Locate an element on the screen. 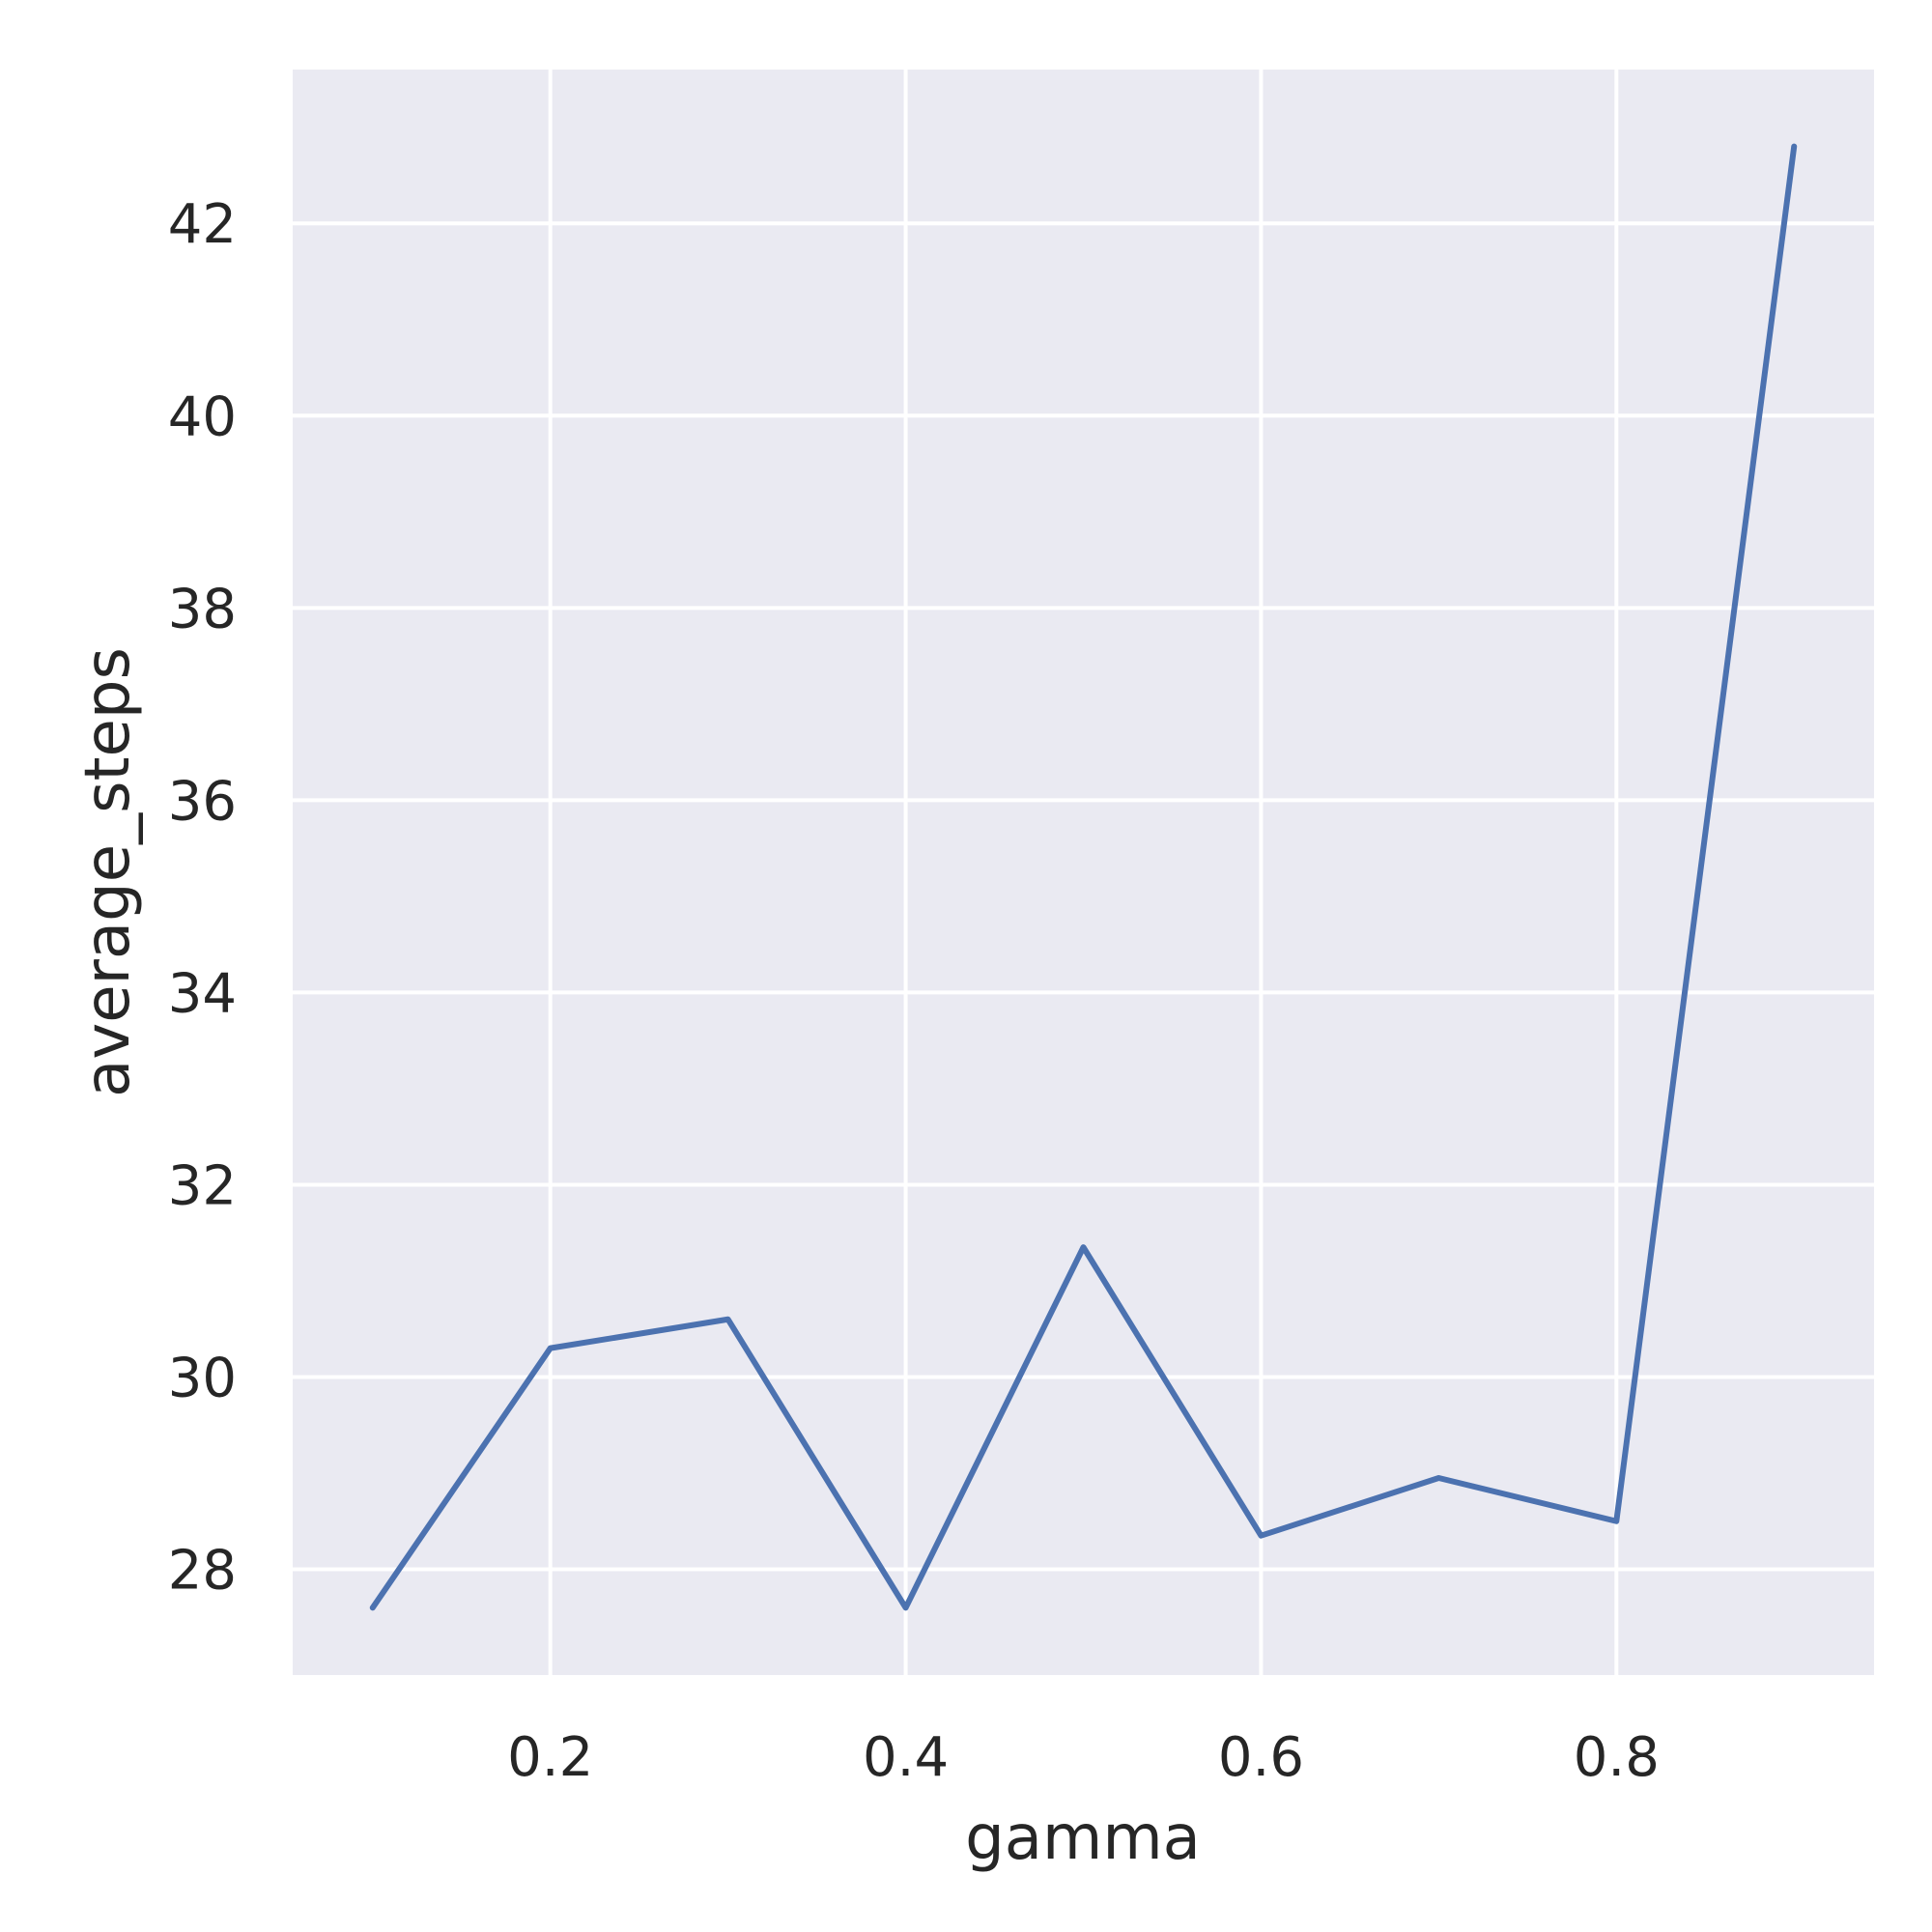  y-tick-label: 36 is located at coordinates (202, 801).